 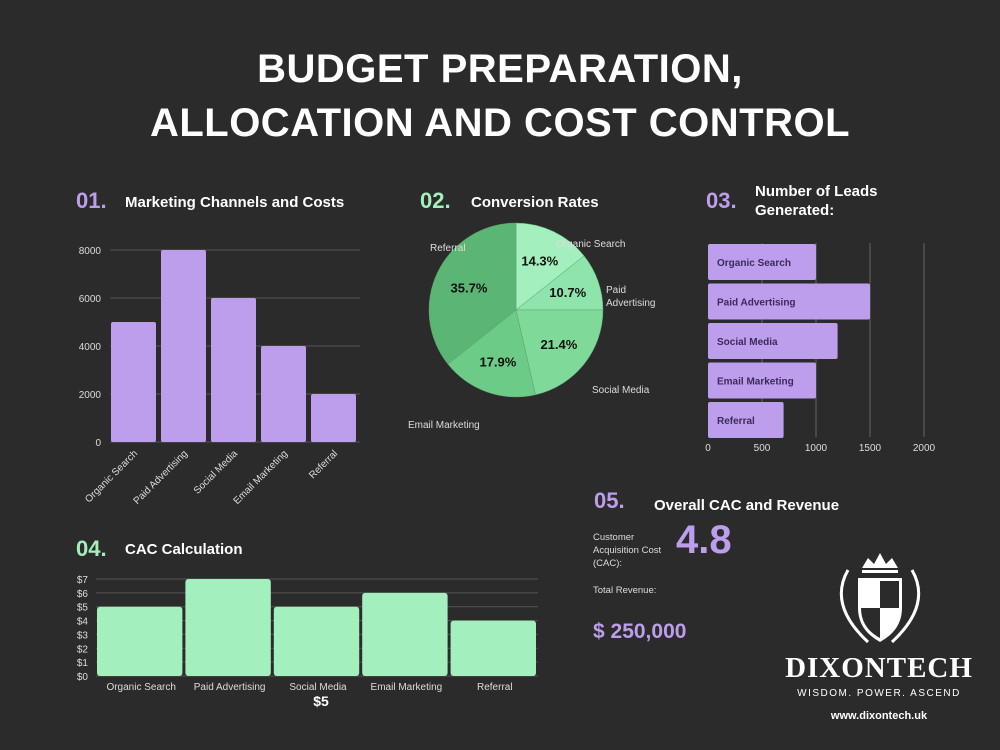 I want to click on y-tick-label: $3, so click(x=83, y=635).